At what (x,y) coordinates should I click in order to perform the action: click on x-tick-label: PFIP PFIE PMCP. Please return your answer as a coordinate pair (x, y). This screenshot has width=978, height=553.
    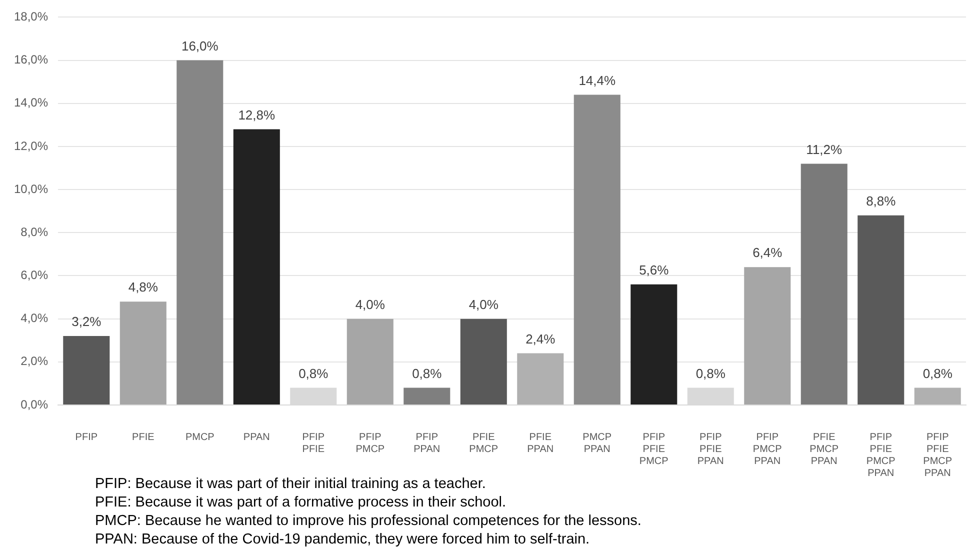
    Looking at the image, I should click on (654, 449).